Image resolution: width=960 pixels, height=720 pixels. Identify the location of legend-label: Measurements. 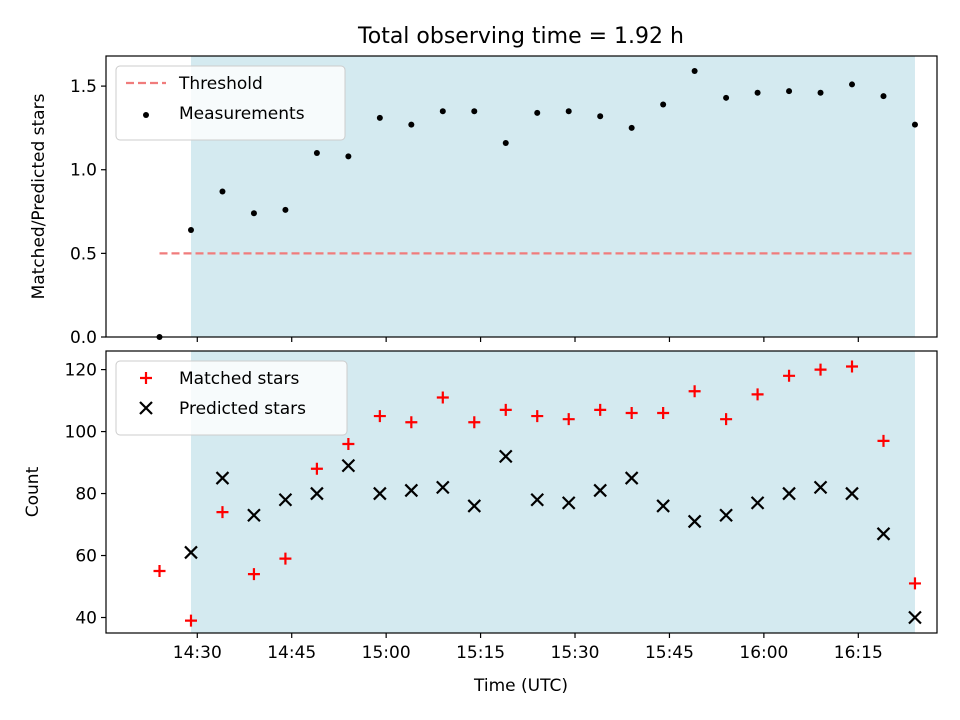
(242, 114).